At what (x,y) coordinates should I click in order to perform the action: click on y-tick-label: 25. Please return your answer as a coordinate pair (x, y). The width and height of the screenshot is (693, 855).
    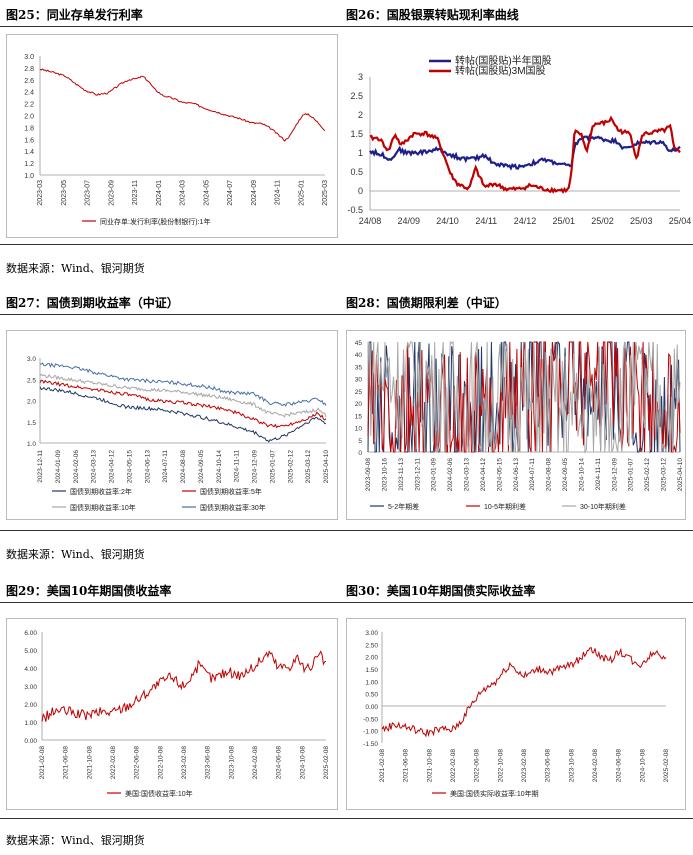
    Looking at the image, I should click on (359, 392).